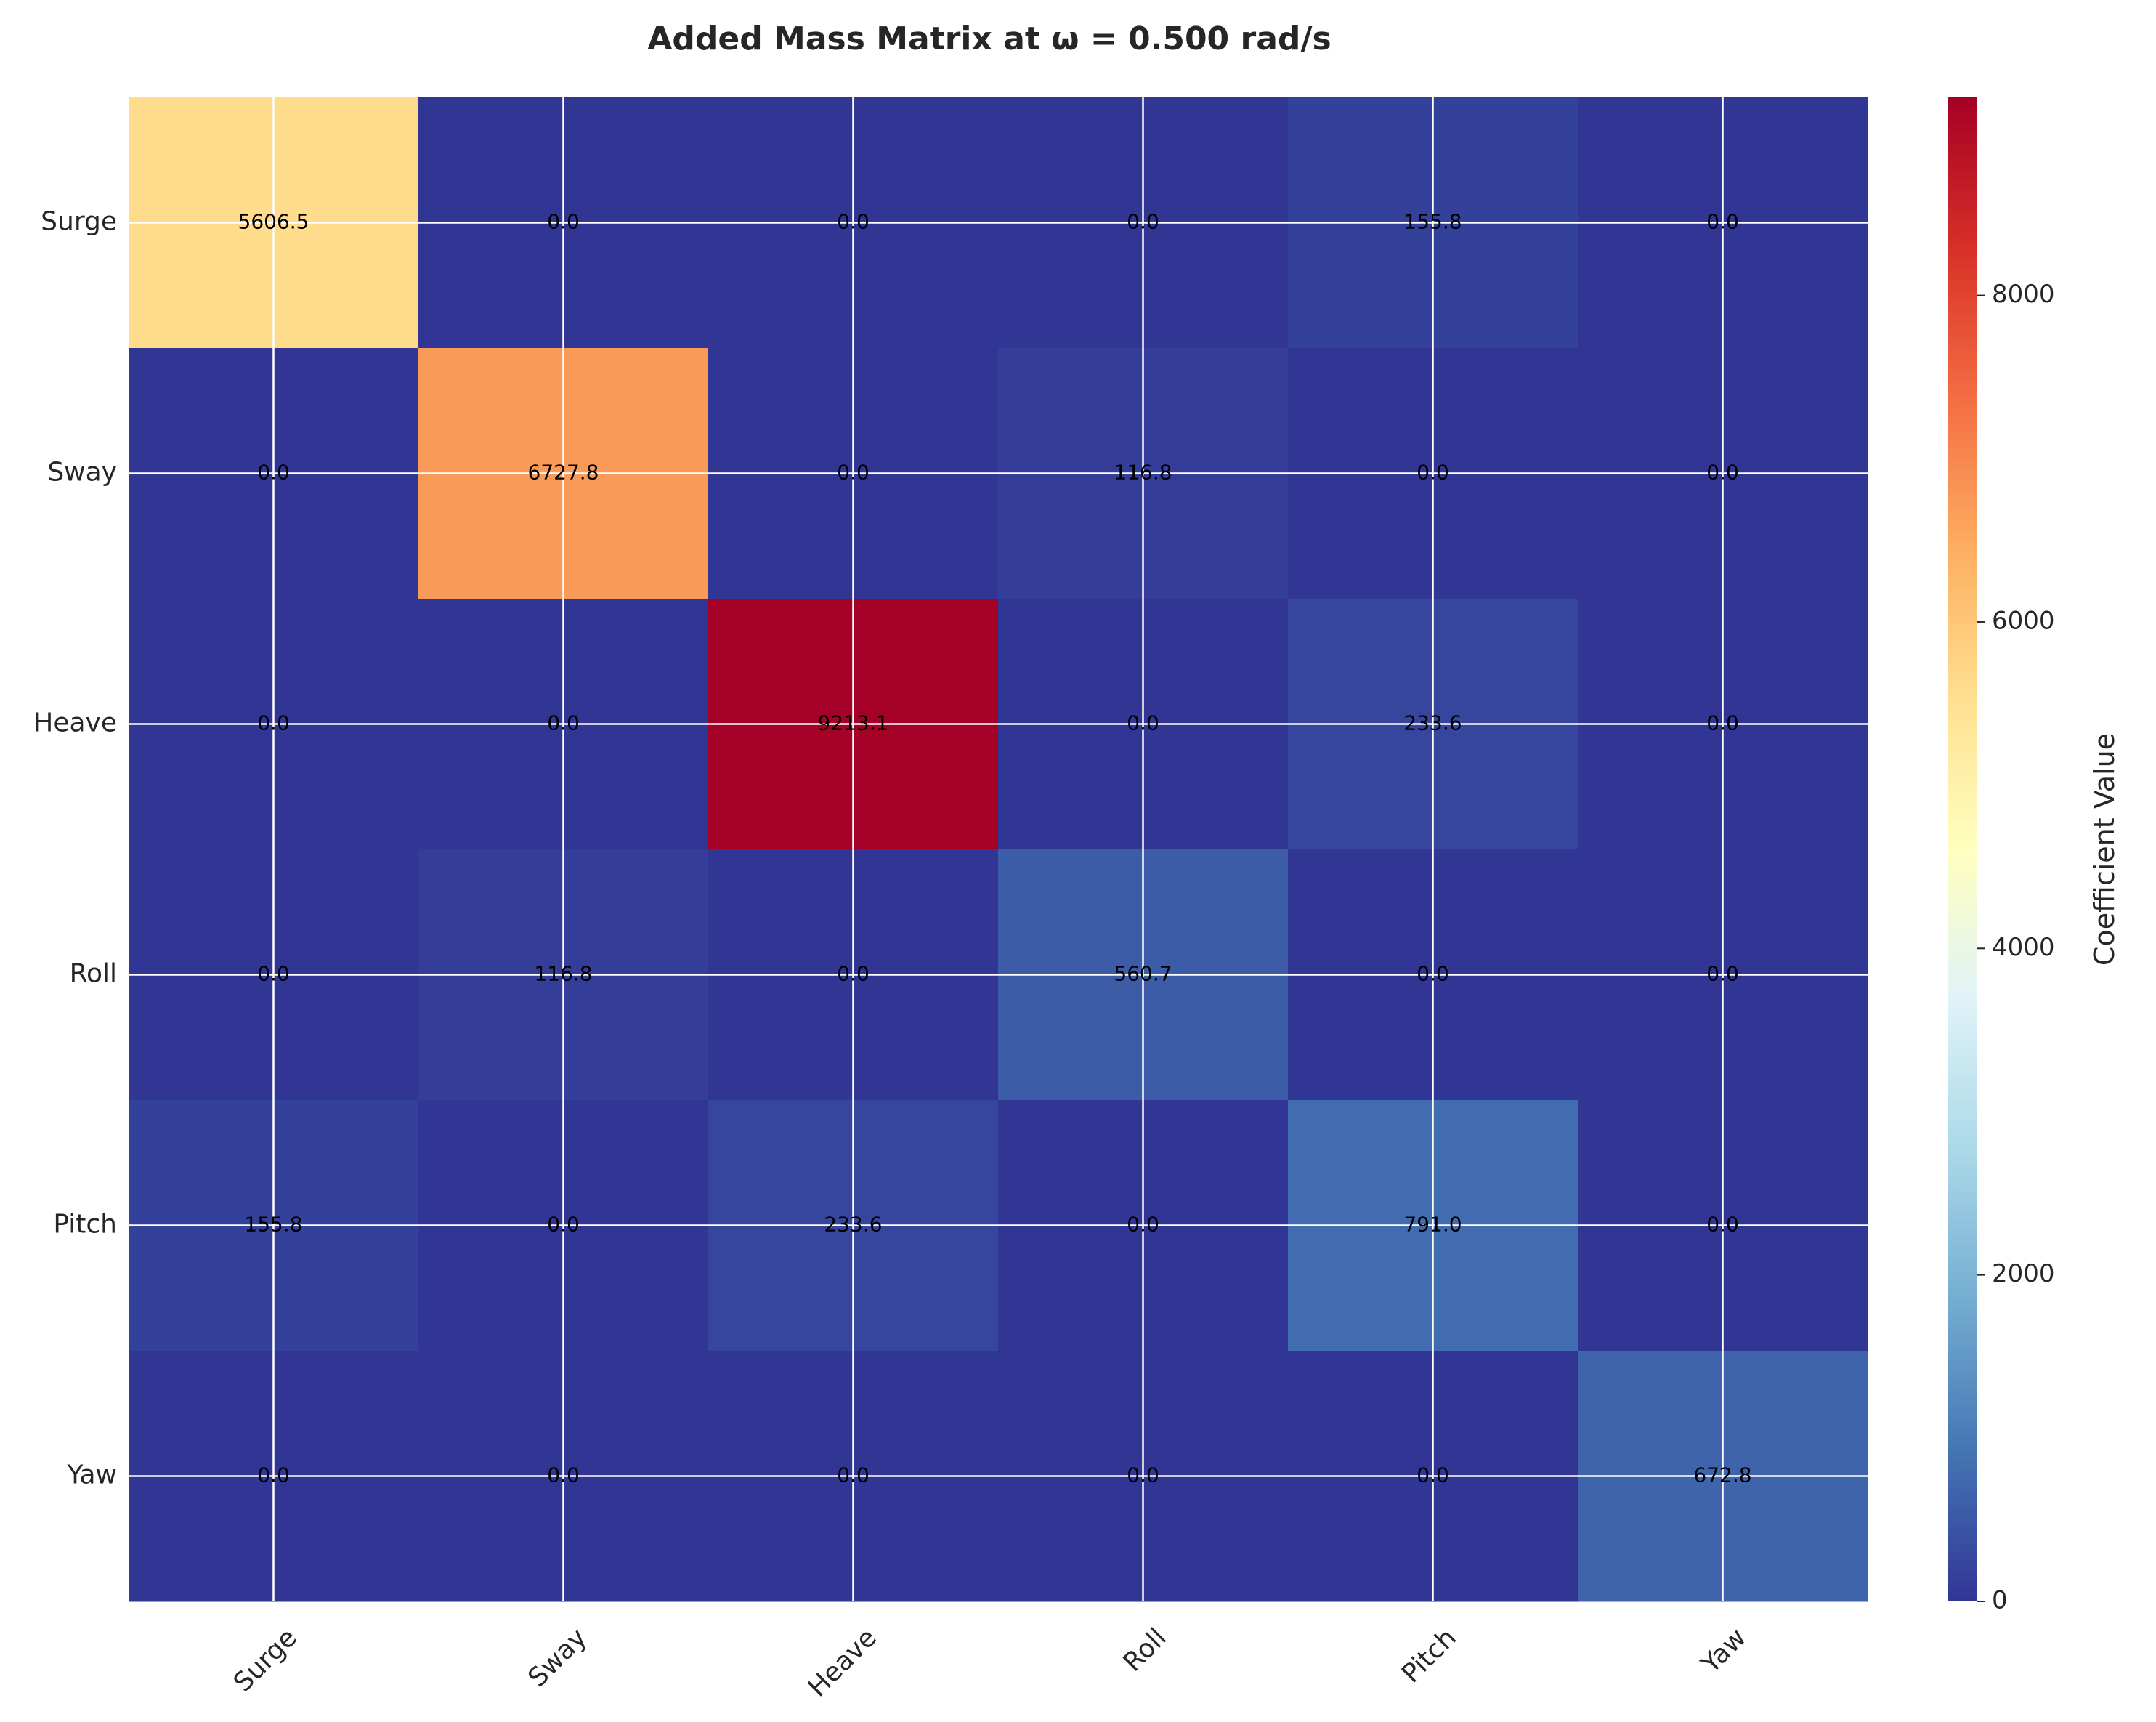  I want to click on y-tick-label-yaw: Yaw, so click(91, 1475).